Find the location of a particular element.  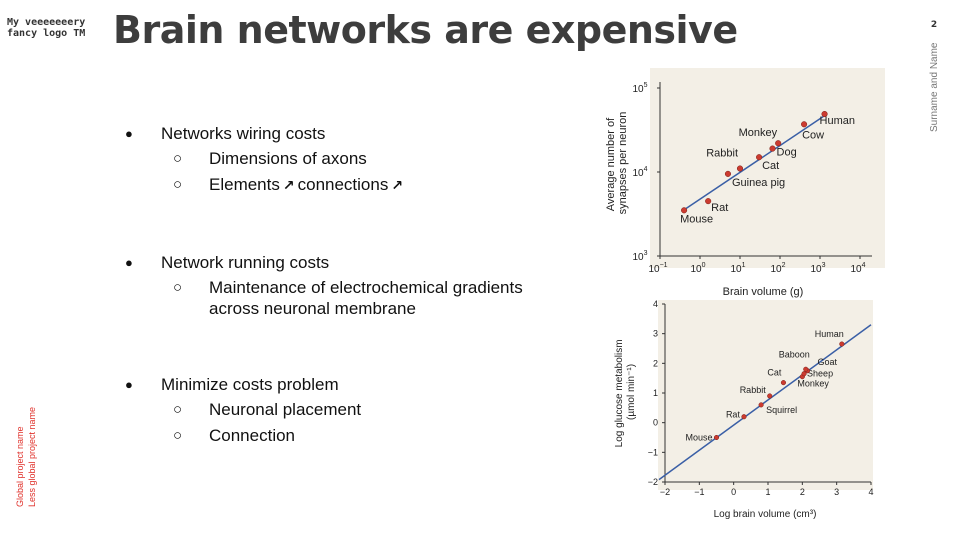

chart2-y-tick-label: 3 is located at coordinates (655, 334).